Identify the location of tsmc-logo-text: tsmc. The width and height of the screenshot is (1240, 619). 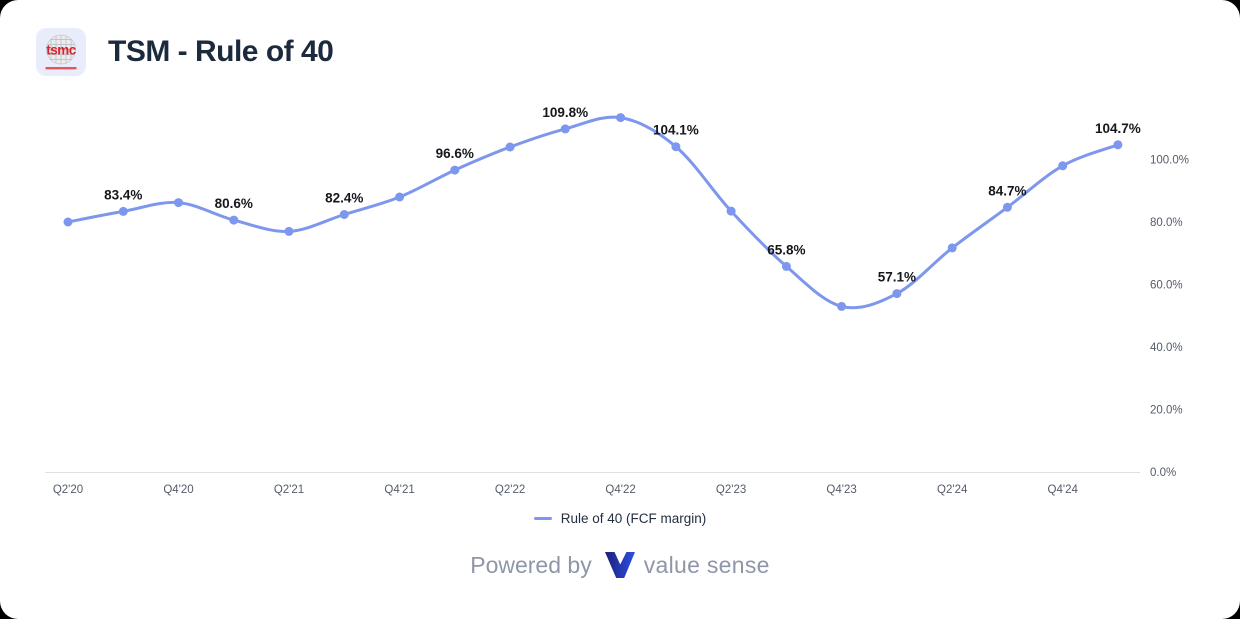
(61, 50).